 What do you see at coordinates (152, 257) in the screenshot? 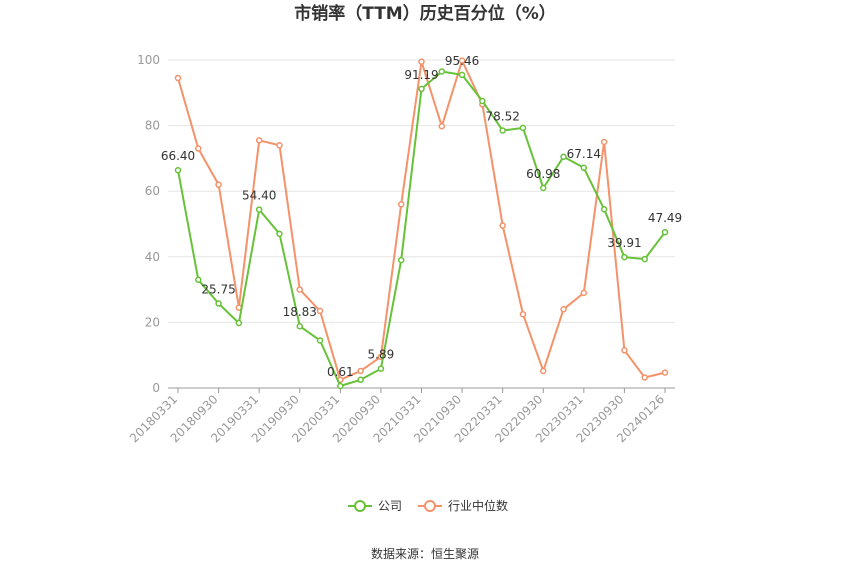
I see `y-tick-label: 40` at bounding box center [152, 257].